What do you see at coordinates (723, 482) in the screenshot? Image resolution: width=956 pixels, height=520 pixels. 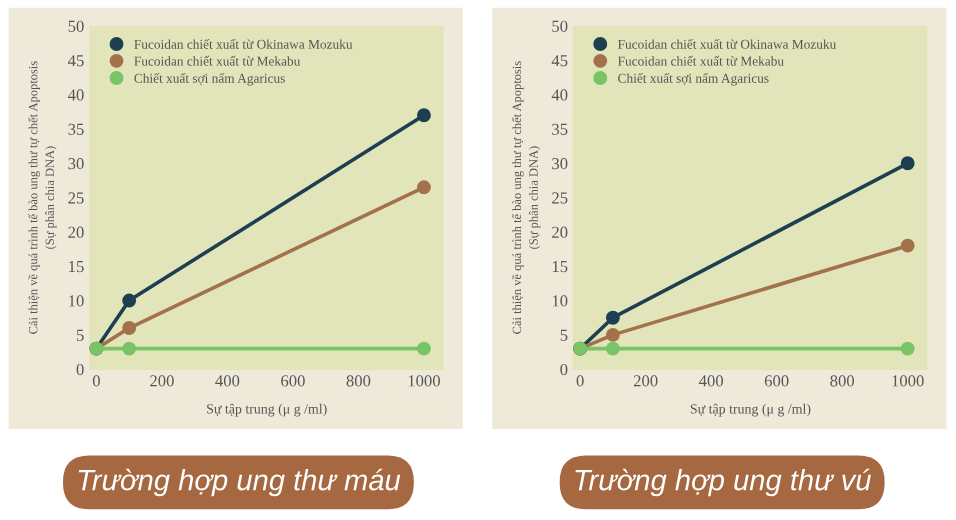 I see `text: Trường hợp ung thư vú` at bounding box center [723, 482].